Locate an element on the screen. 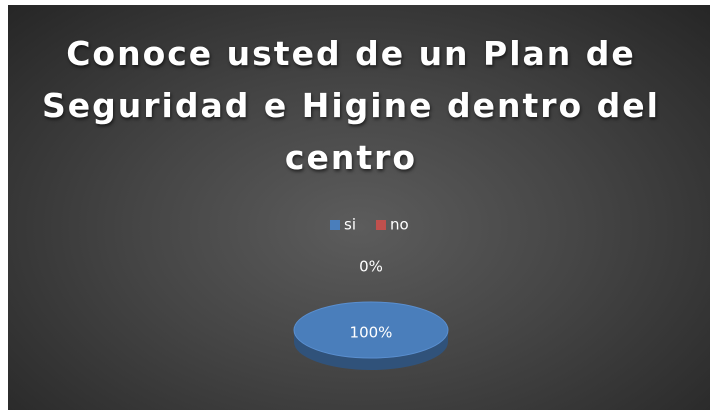 Image resolution: width=717 pixels, height=418 pixels. legend-label: si is located at coordinates (350, 225).